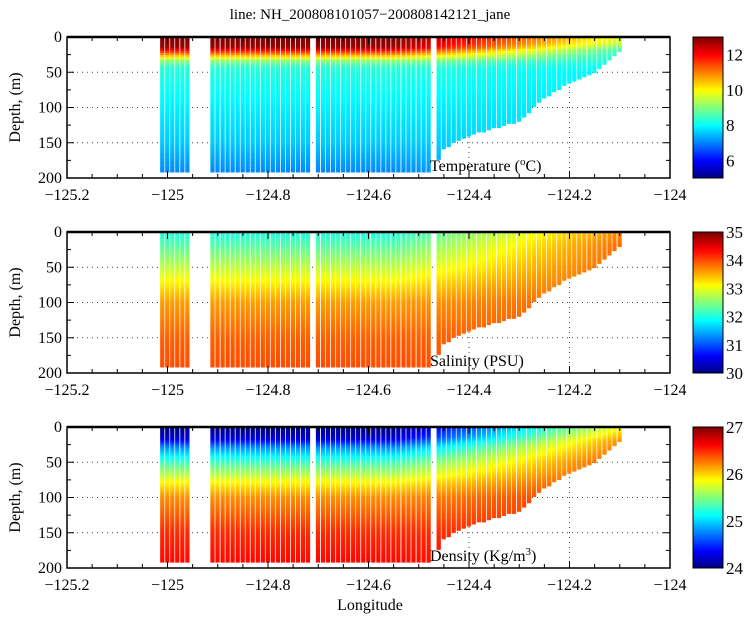  Describe the element at coordinates (50, 143) in the screenshot. I see `y-tick-label: 150` at that location.